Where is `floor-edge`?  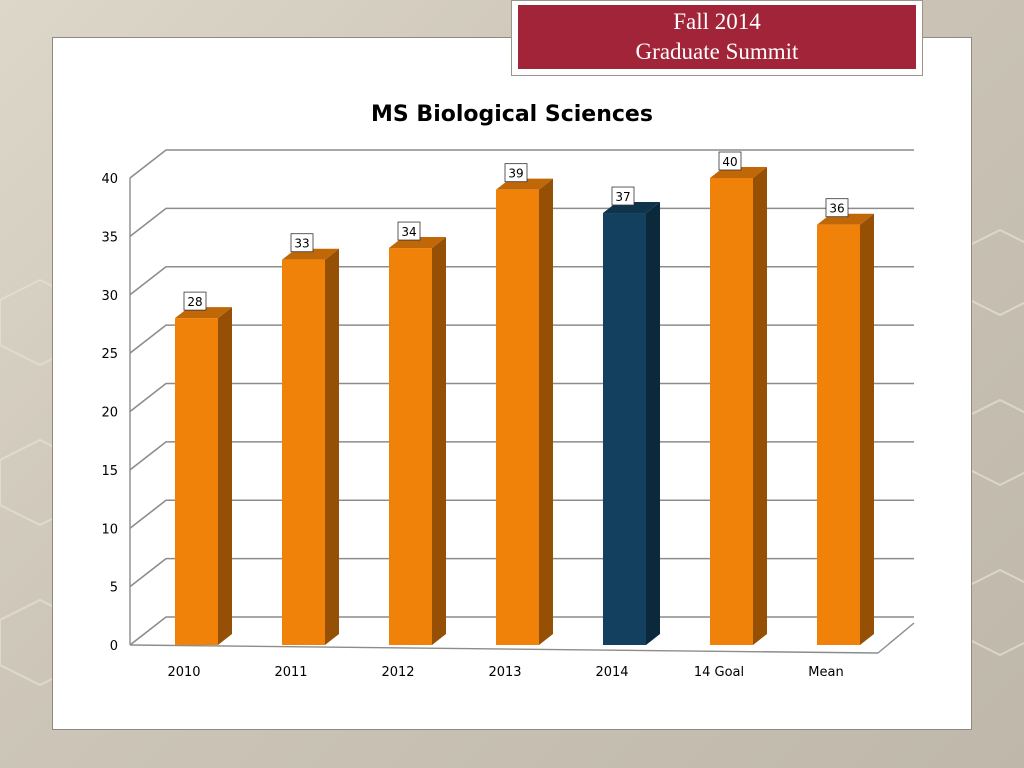
floor-edge is located at coordinates (504, 649).